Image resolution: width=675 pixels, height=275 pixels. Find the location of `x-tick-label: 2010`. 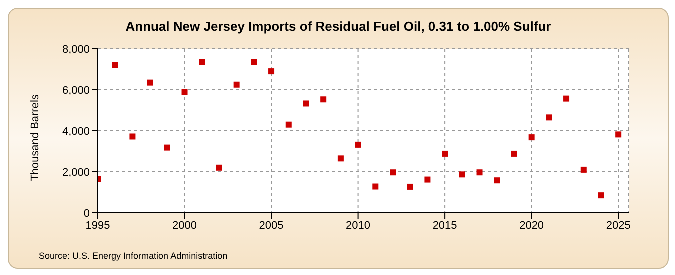

x-tick-label: 2010 is located at coordinates (358, 226).